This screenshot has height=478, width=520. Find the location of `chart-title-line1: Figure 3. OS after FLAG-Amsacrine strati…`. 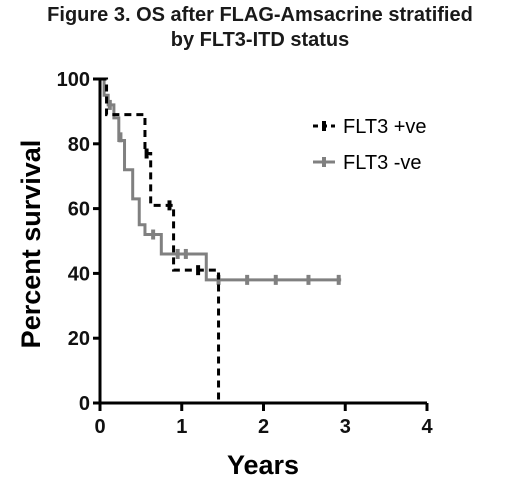

chart-title-line1: Figure 3. OS after FLAG-Amsacrine strati… is located at coordinates (260, 15).